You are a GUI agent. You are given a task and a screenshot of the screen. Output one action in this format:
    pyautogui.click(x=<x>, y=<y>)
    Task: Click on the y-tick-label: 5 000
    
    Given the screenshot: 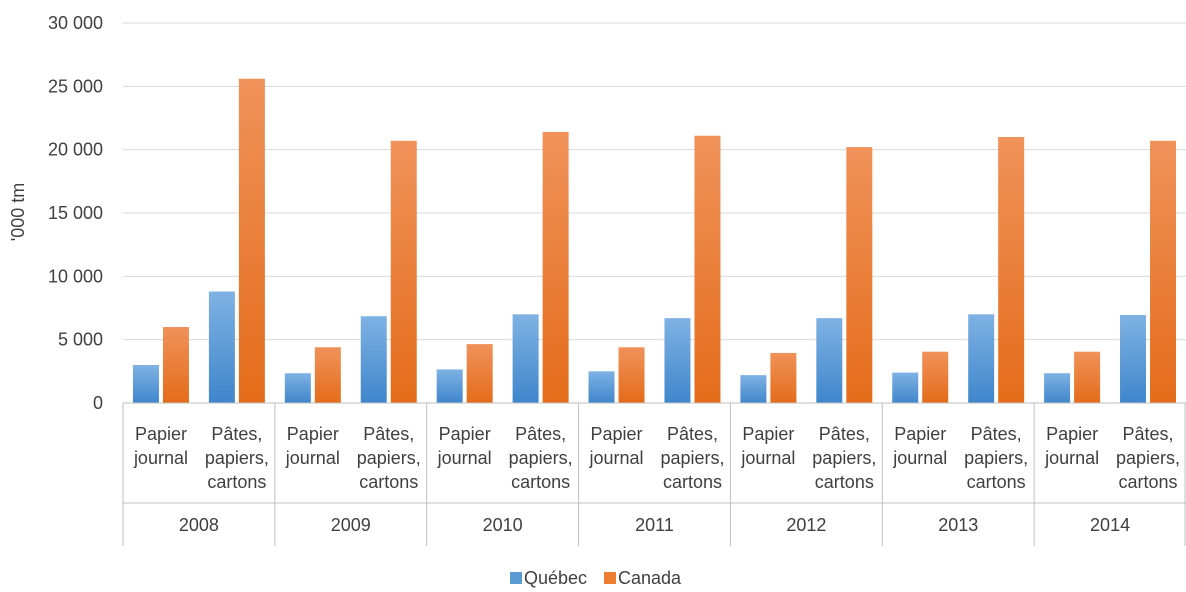 What is the action you would take?
    pyautogui.click(x=80, y=340)
    